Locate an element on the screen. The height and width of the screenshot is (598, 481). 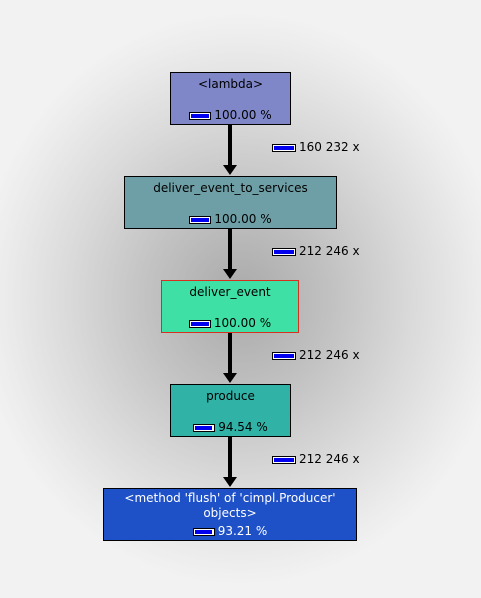
node-produce: produce 94.54 % is located at coordinates (230, 410).